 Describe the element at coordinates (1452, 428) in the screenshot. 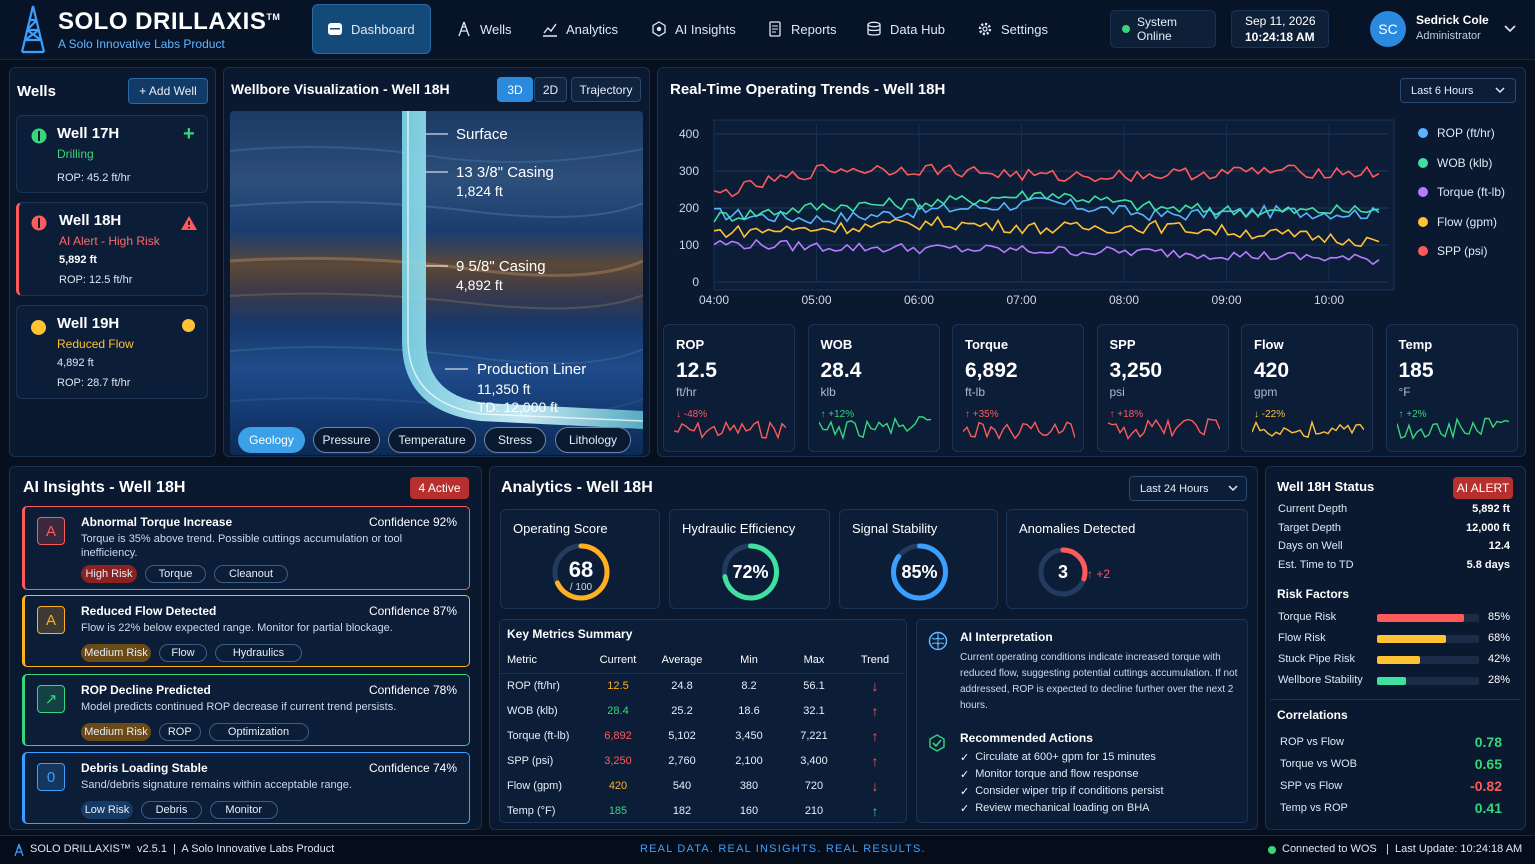

I see `sparkline-path` at that location.